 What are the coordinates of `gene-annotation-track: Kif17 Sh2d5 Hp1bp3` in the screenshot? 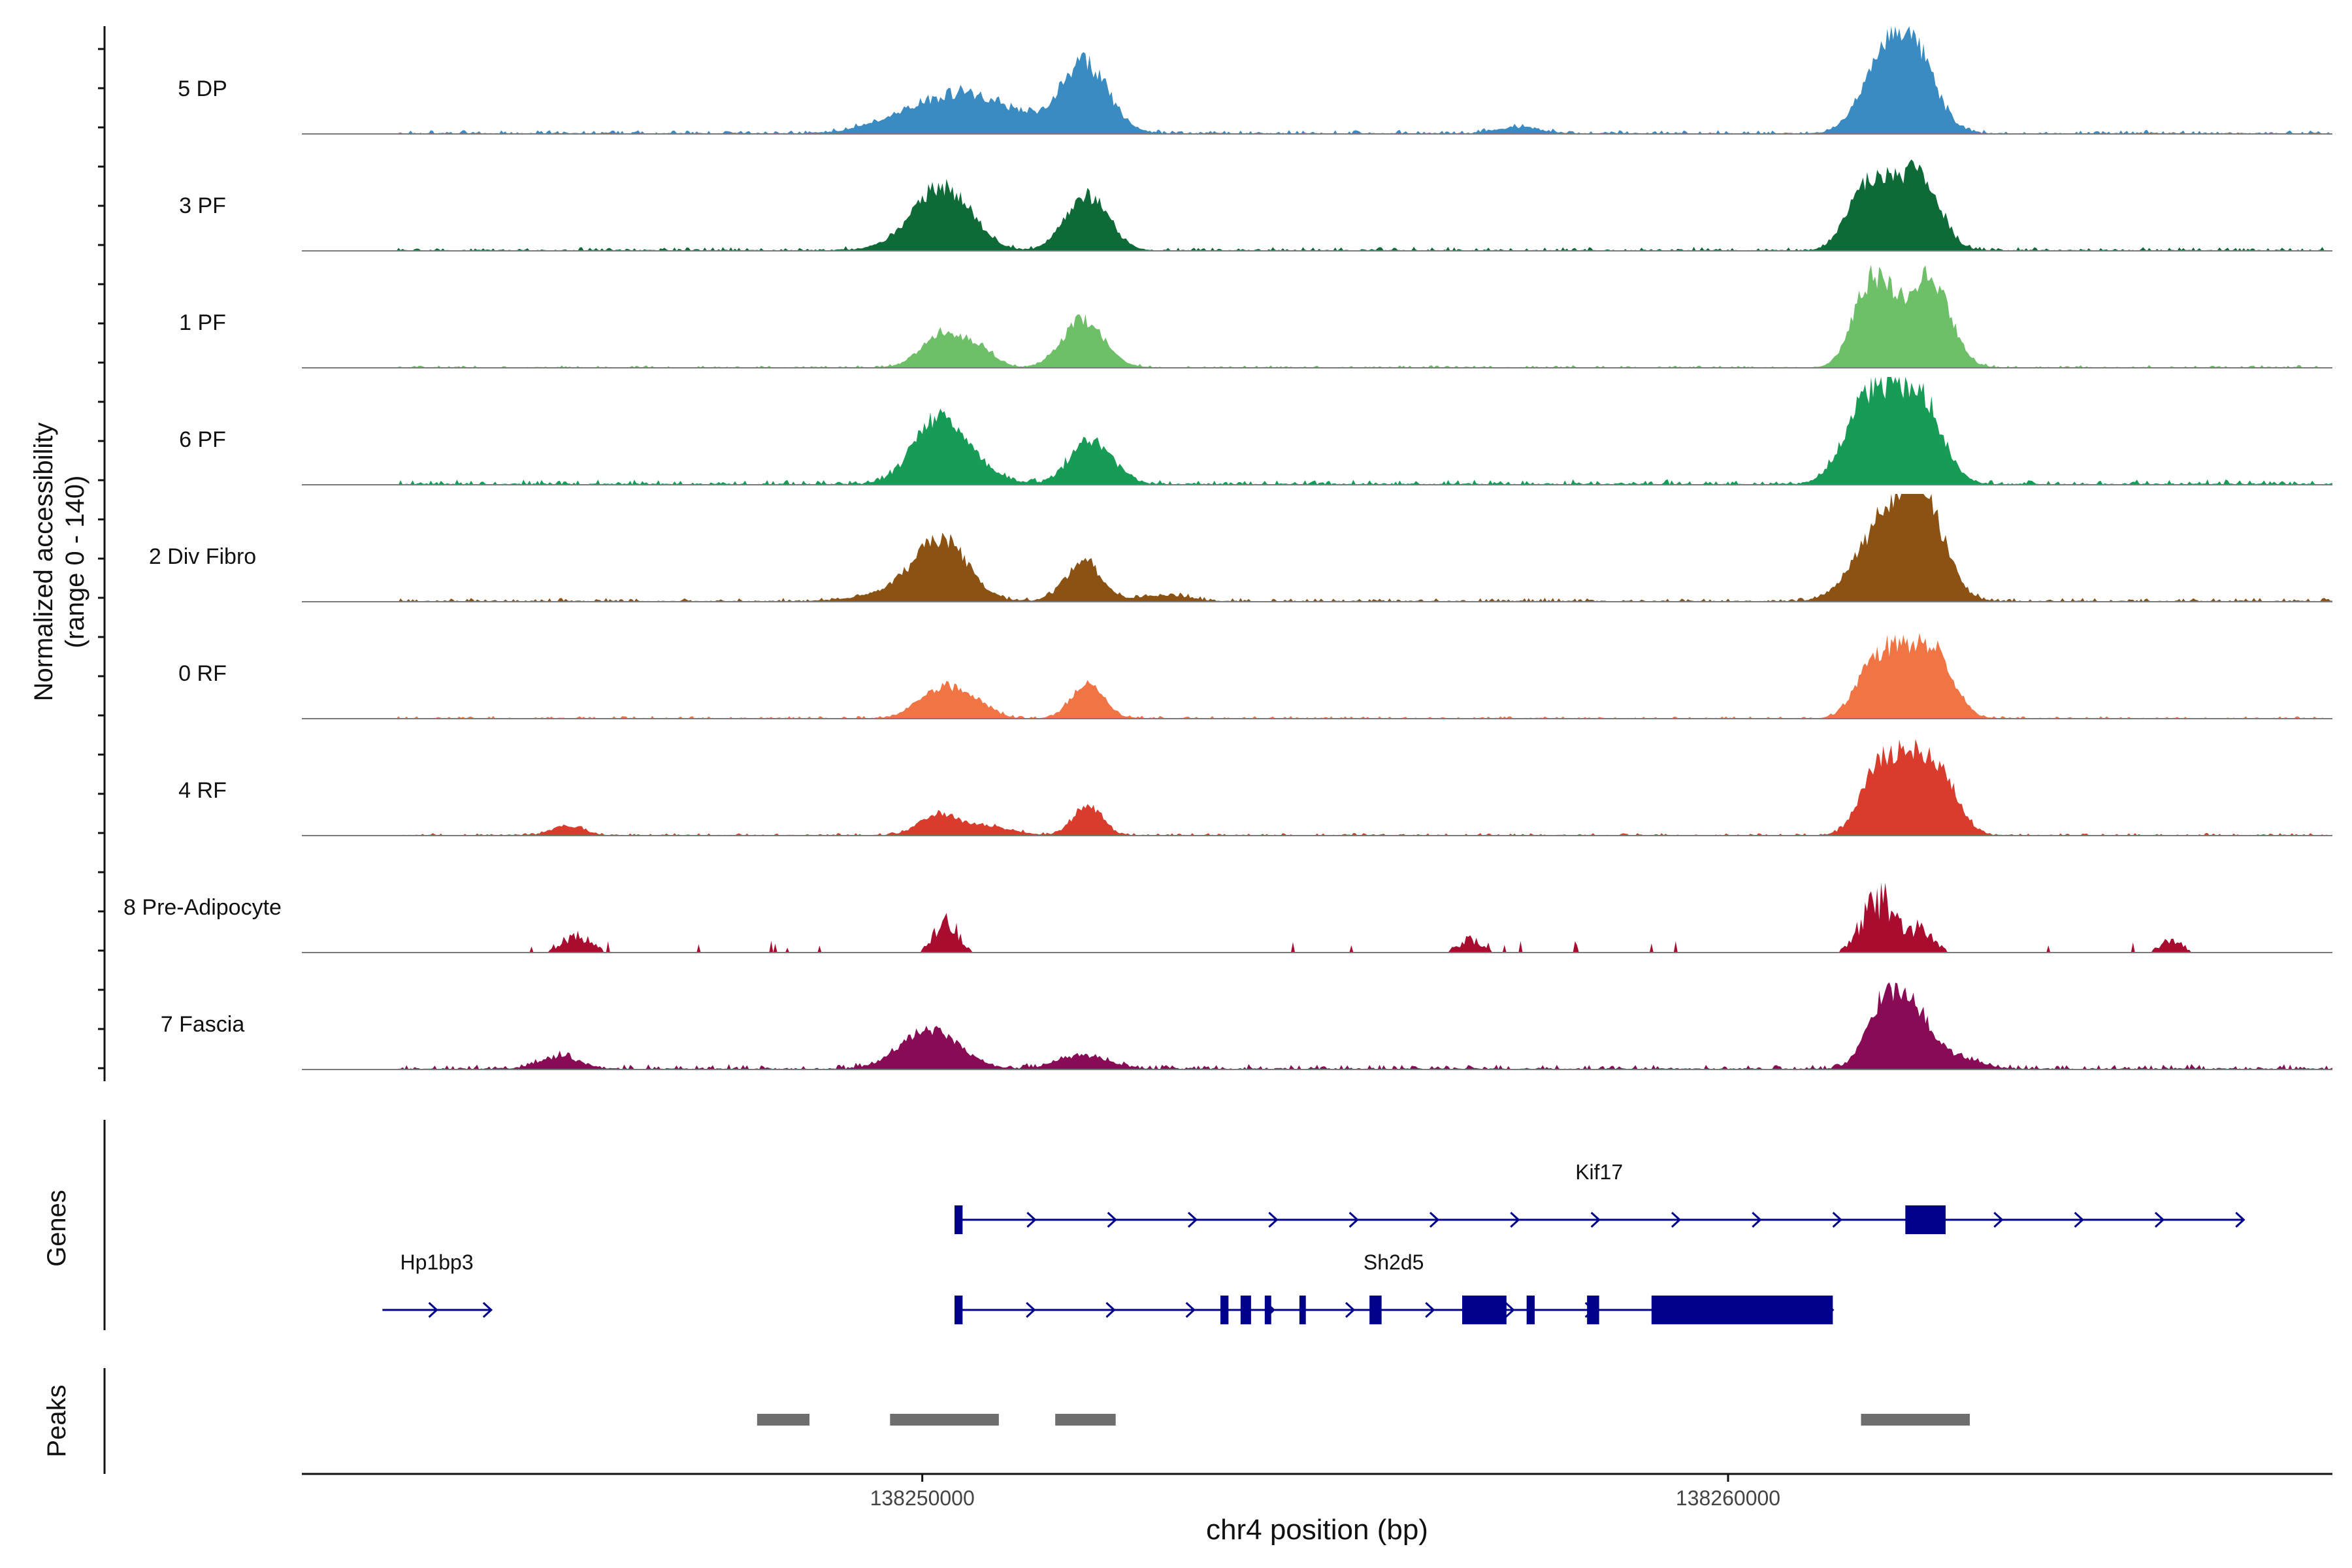 It's located at (1314, 1242).